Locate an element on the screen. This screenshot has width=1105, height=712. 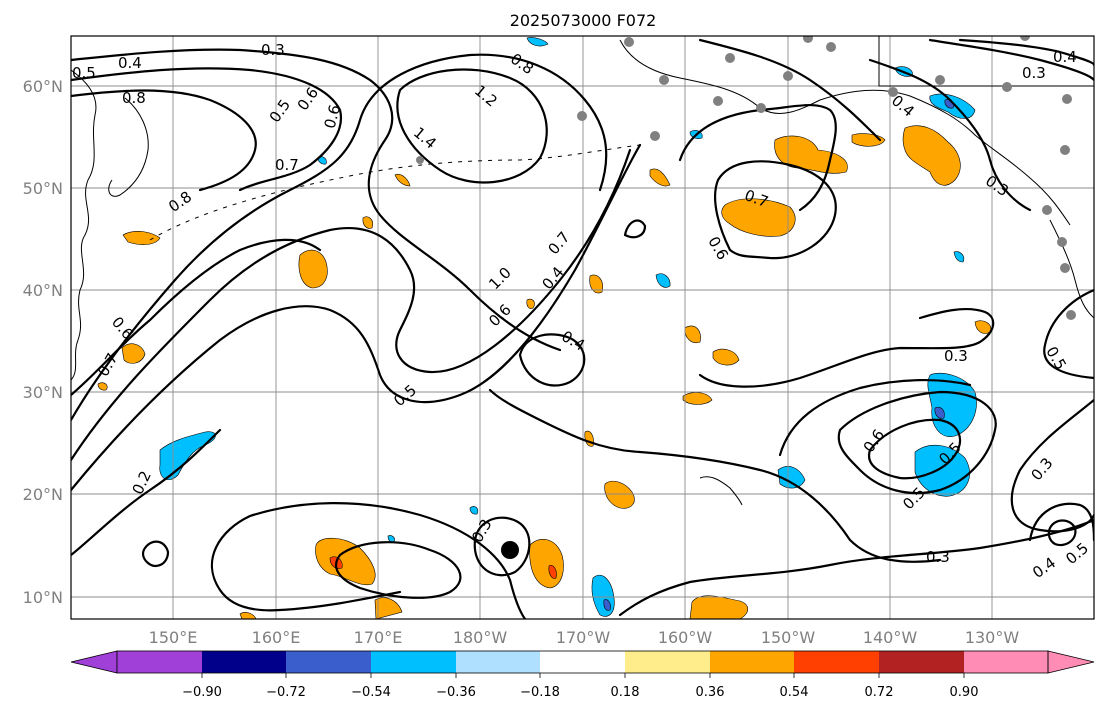
lon-label: 150°W is located at coordinates (788, 637).